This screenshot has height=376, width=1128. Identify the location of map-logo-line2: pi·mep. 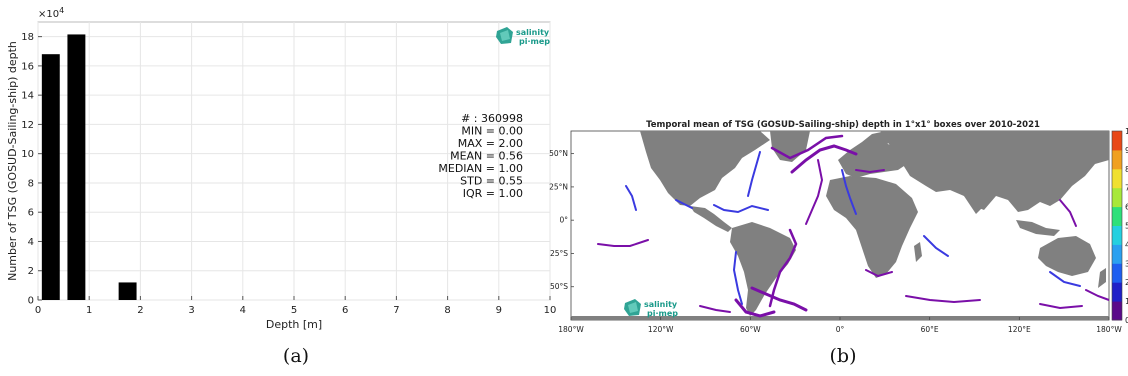
(662, 313).